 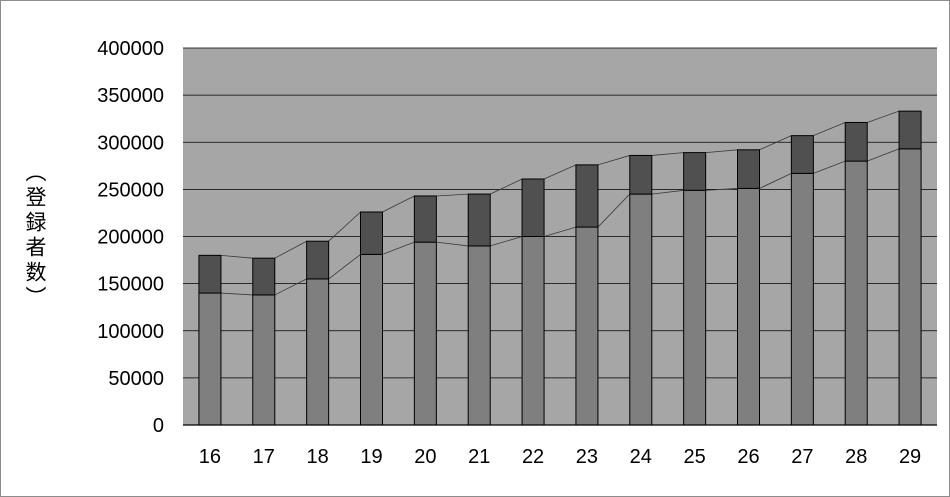 I want to click on x-tick-label: 25, so click(x=695, y=457).